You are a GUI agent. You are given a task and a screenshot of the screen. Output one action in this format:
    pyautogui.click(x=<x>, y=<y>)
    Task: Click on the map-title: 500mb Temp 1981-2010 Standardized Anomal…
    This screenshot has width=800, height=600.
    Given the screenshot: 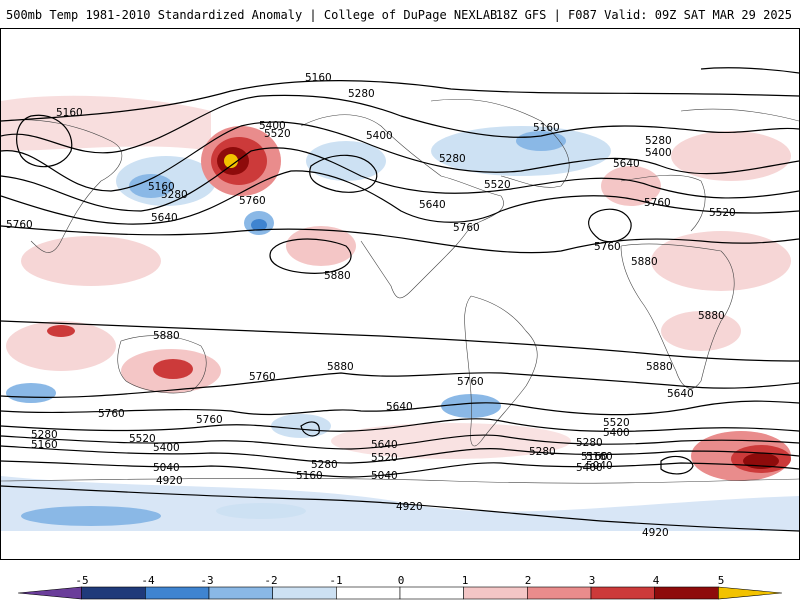 What is the action you would take?
    pyautogui.click(x=252, y=15)
    